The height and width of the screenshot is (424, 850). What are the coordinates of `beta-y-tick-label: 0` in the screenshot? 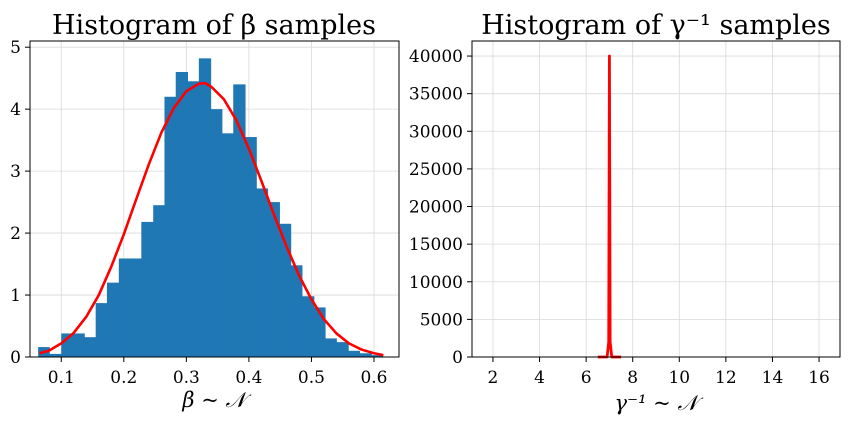 It's located at (15, 358).